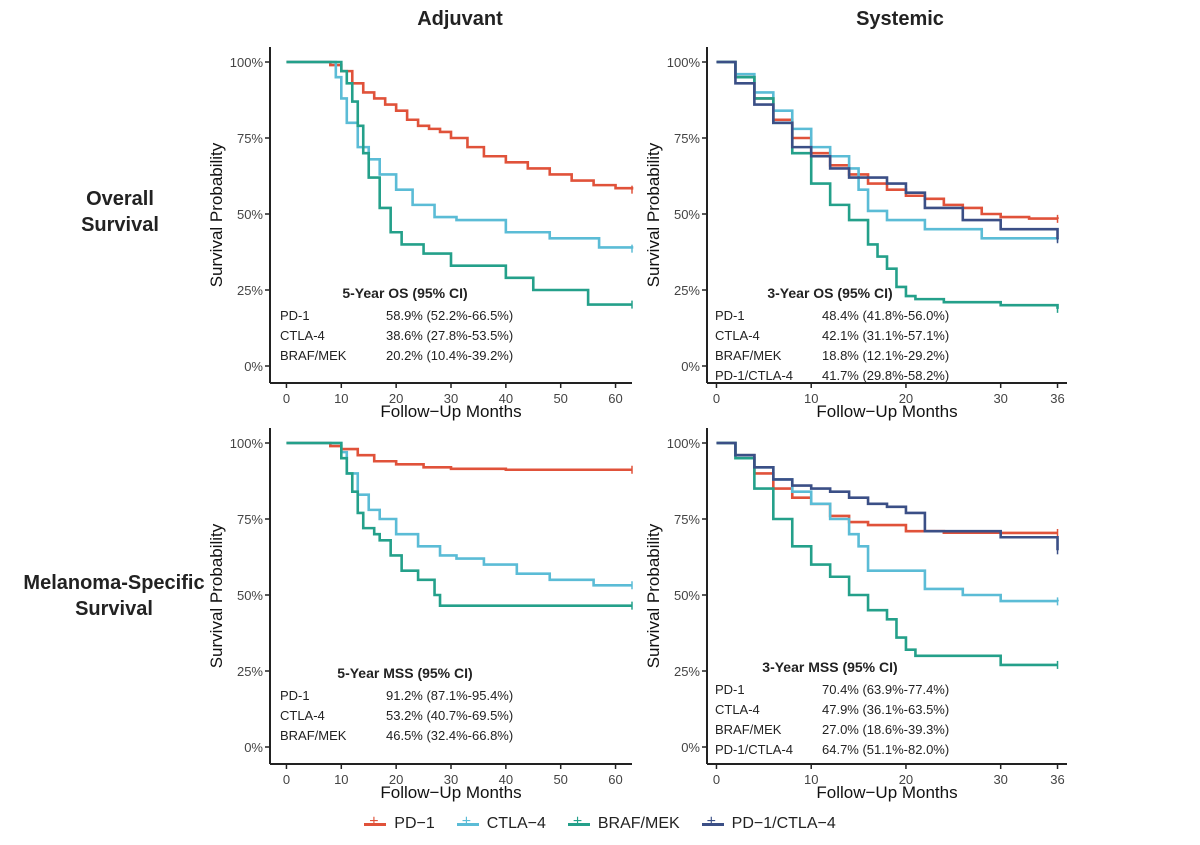  I want to click on legend: PD−1 CTLA−4 BRAF/MEK PD−1/CTLA−4, so click(600, 823).